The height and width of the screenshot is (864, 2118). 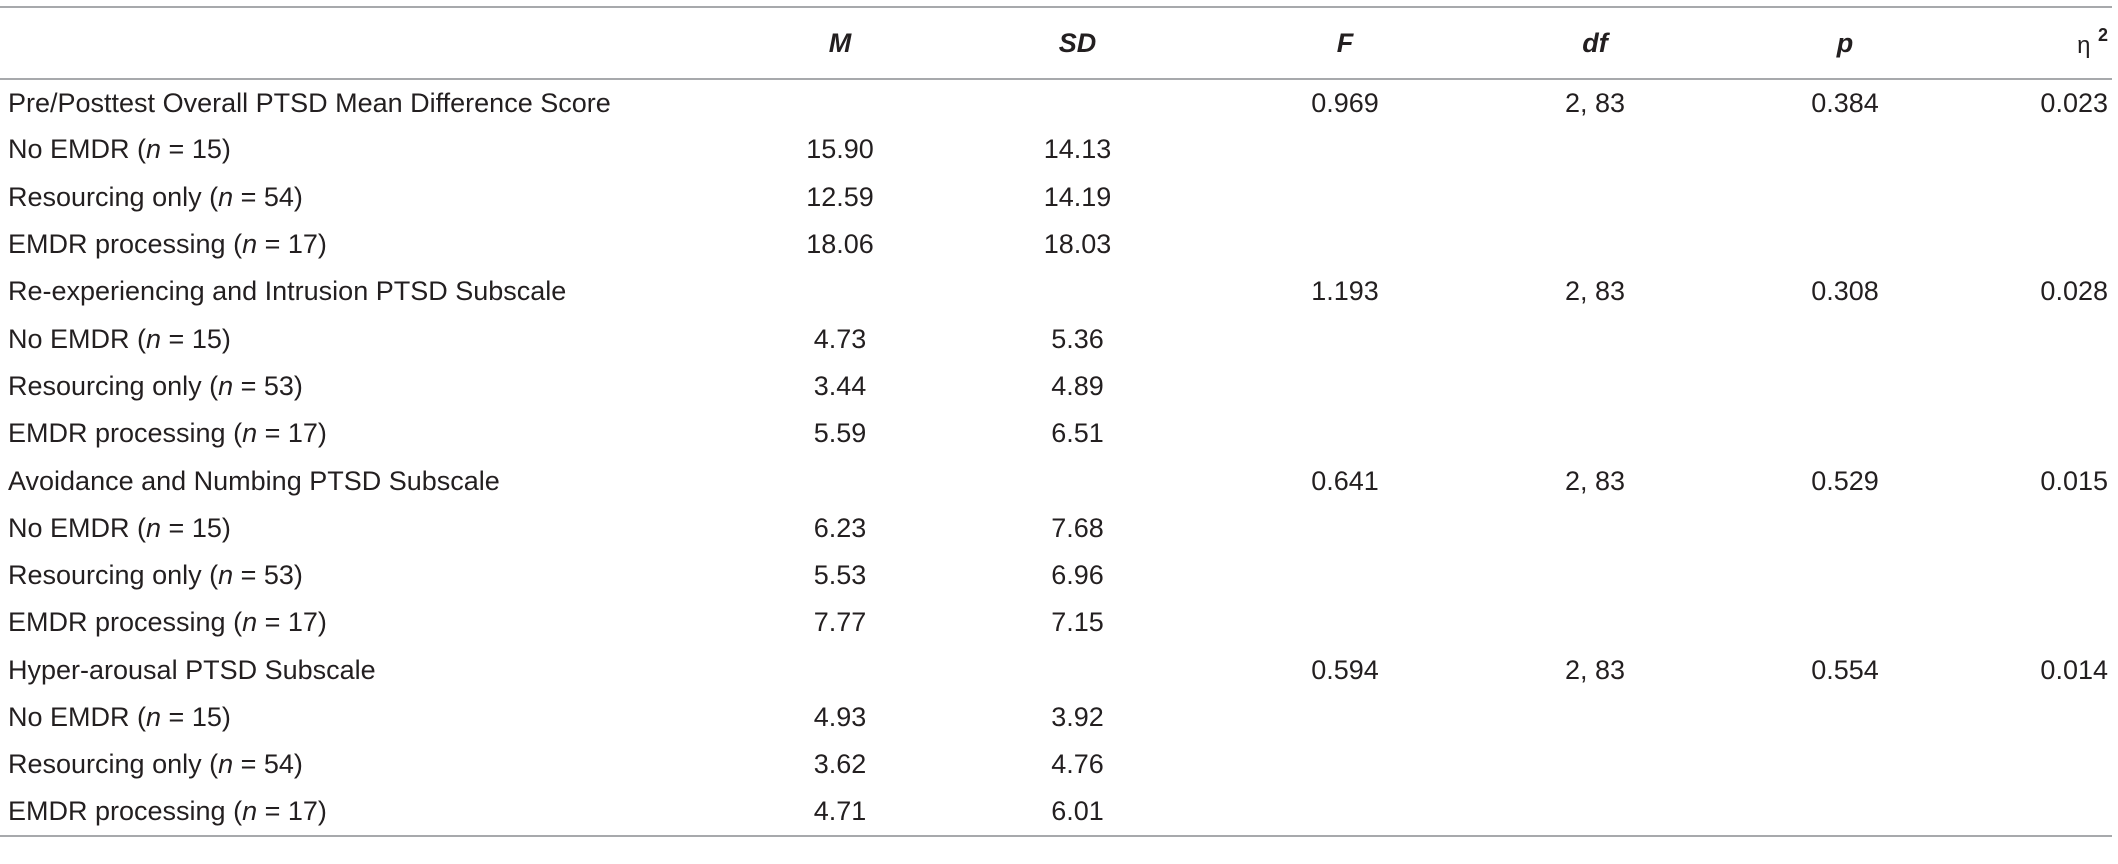 I want to click on cell-m: 7.77, so click(x=840, y=622).